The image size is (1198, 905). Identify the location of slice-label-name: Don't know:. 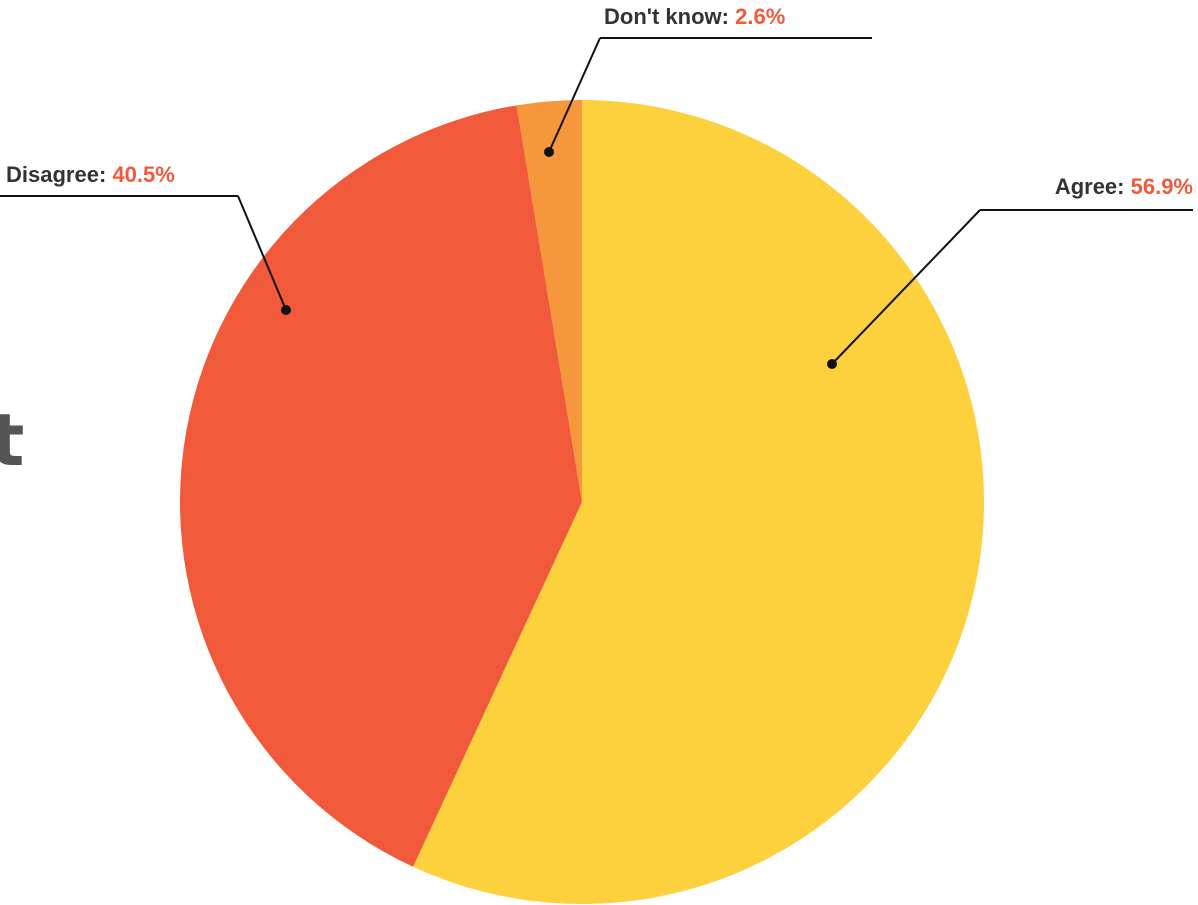
(669, 16).